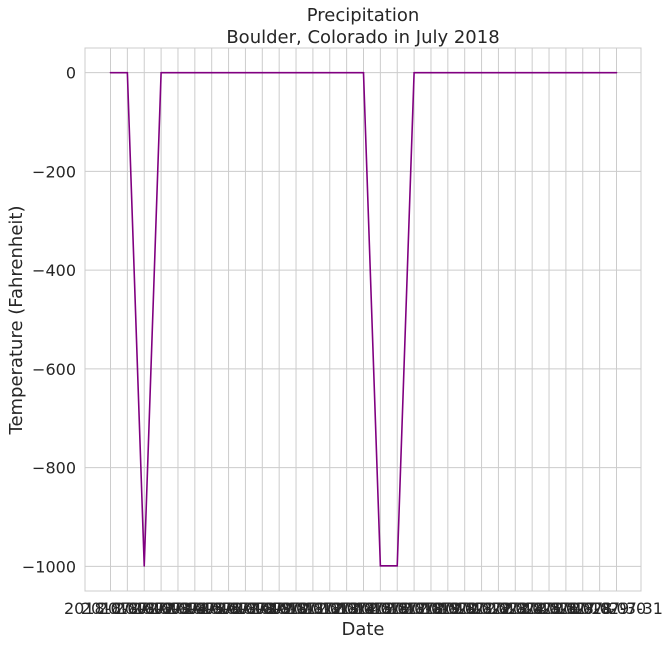 The height and width of the screenshot is (645, 666). What do you see at coordinates (498, 608) in the screenshot?
I see `x-tick-label: 2018-07-24` at bounding box center [498, 608].